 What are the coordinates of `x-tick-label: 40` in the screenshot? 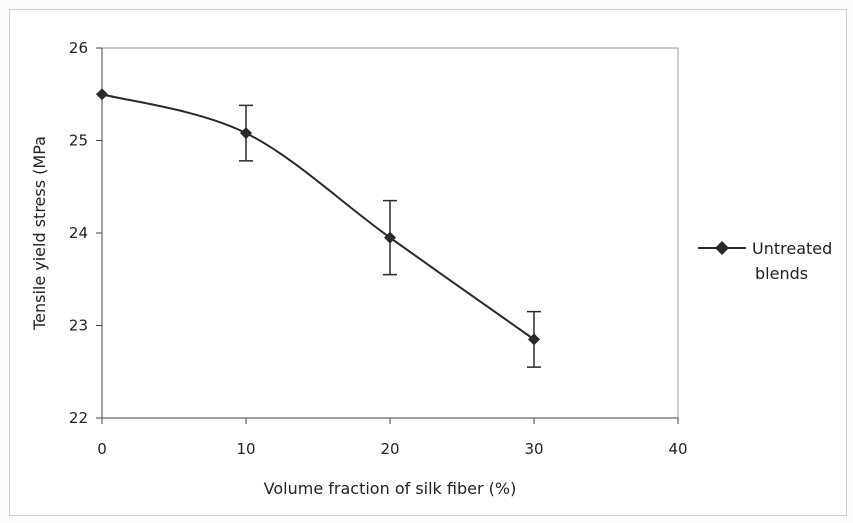 It's located at (677, 449).